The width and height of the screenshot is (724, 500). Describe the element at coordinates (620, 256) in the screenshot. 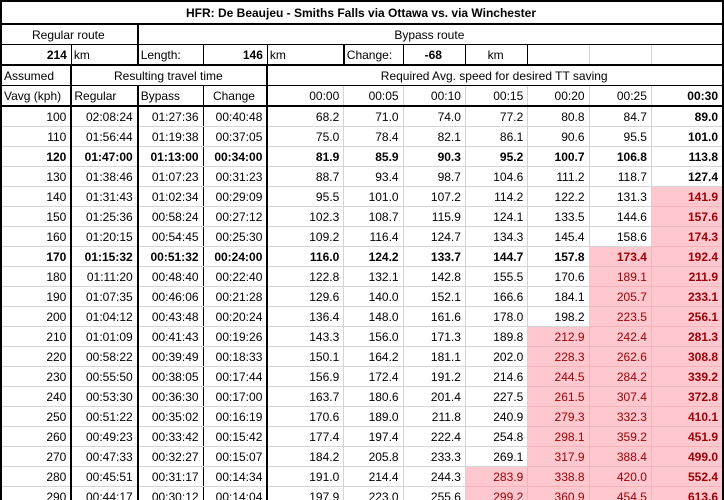

I see `cell-required-speed: 173.4` at that location.